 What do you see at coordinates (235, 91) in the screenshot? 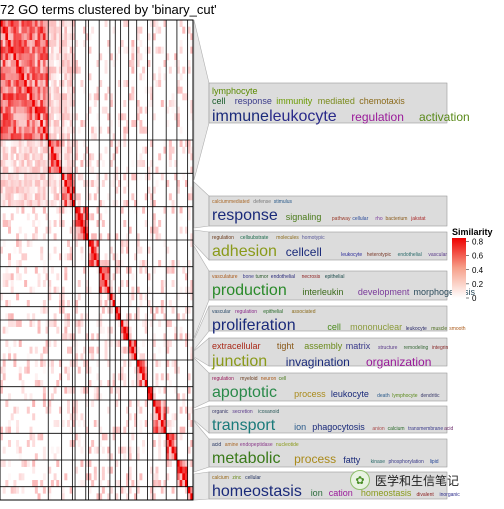
I see `word-cloud-term: lymphocyte` at bounding box center [235, 91].